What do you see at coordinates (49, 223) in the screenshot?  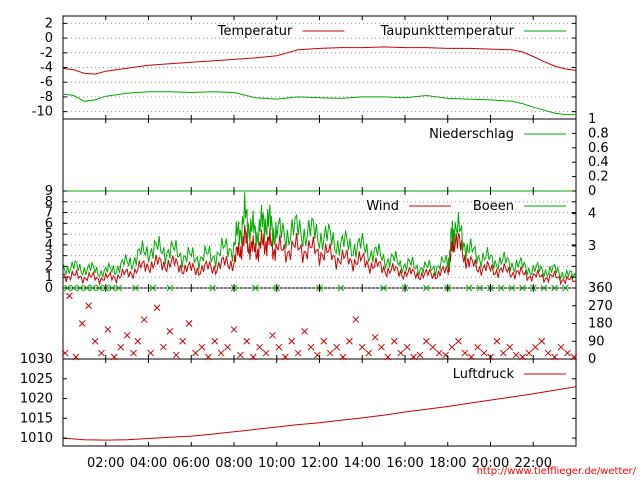 I see `y-tick-label: 6` at bounding box center [49, 223].